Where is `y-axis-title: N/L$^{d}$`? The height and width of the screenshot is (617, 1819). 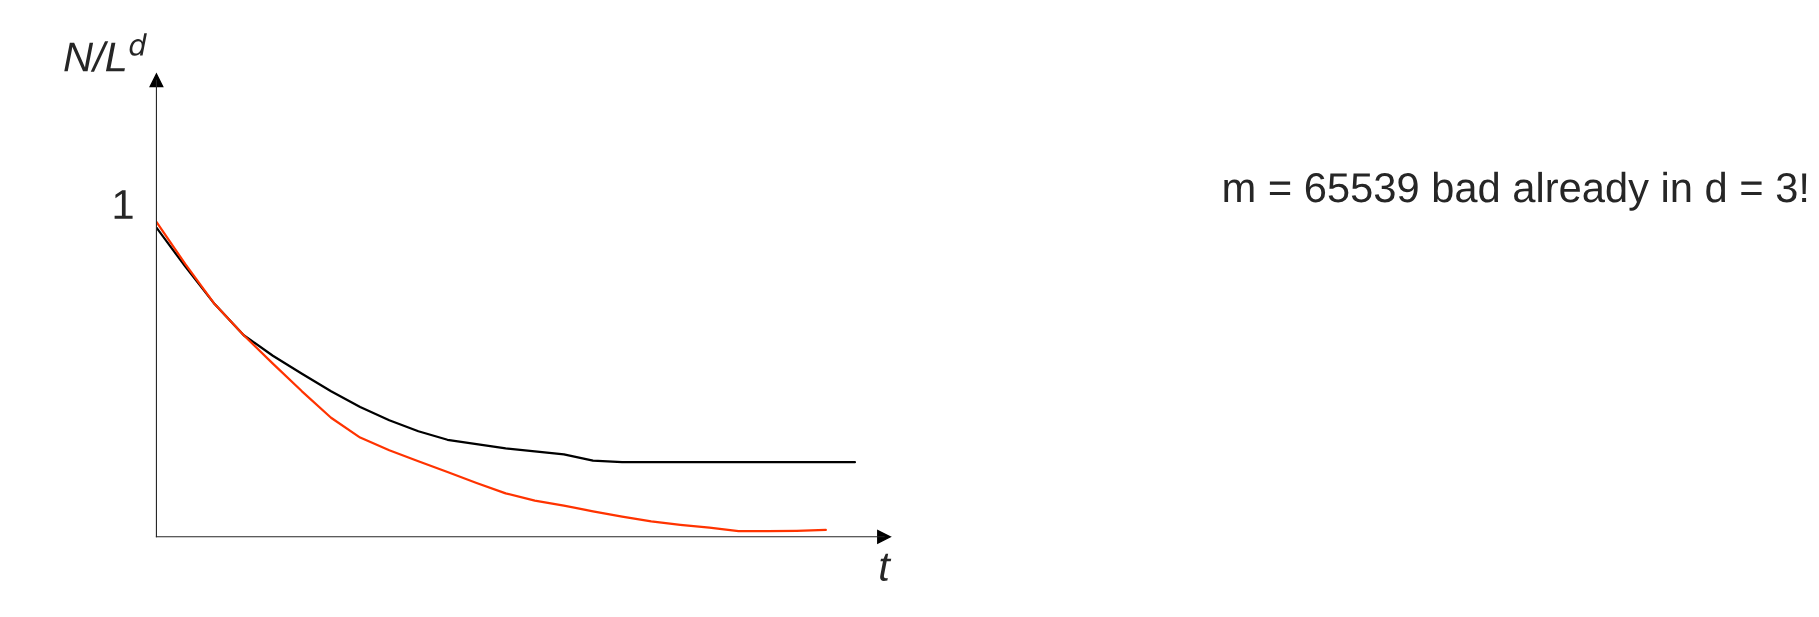
y-axis-title: N/L$^{d}$ is located at coordinates (105, 52).